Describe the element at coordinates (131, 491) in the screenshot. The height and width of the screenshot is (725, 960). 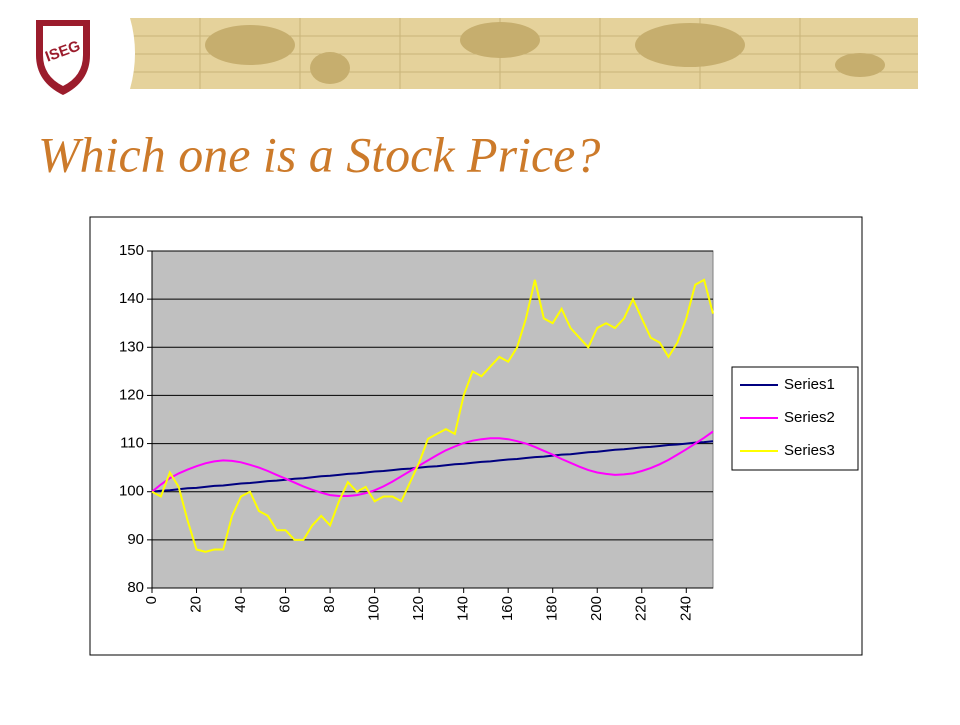
I see `y-tick-label: 100` at that location.